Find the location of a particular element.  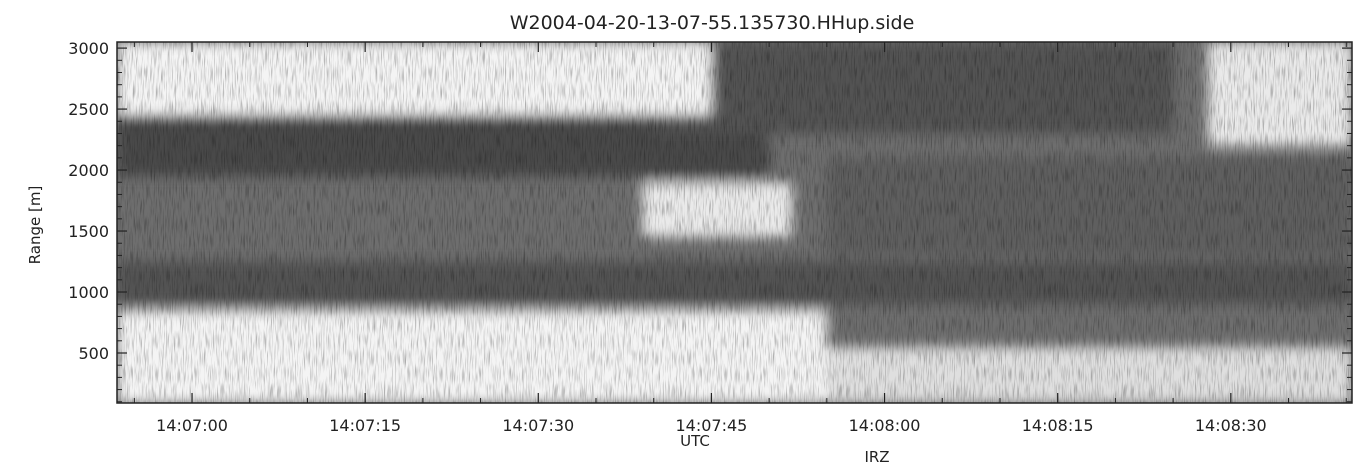

x-tick-label: 14:07:30 is located at coordinates (538, 425).